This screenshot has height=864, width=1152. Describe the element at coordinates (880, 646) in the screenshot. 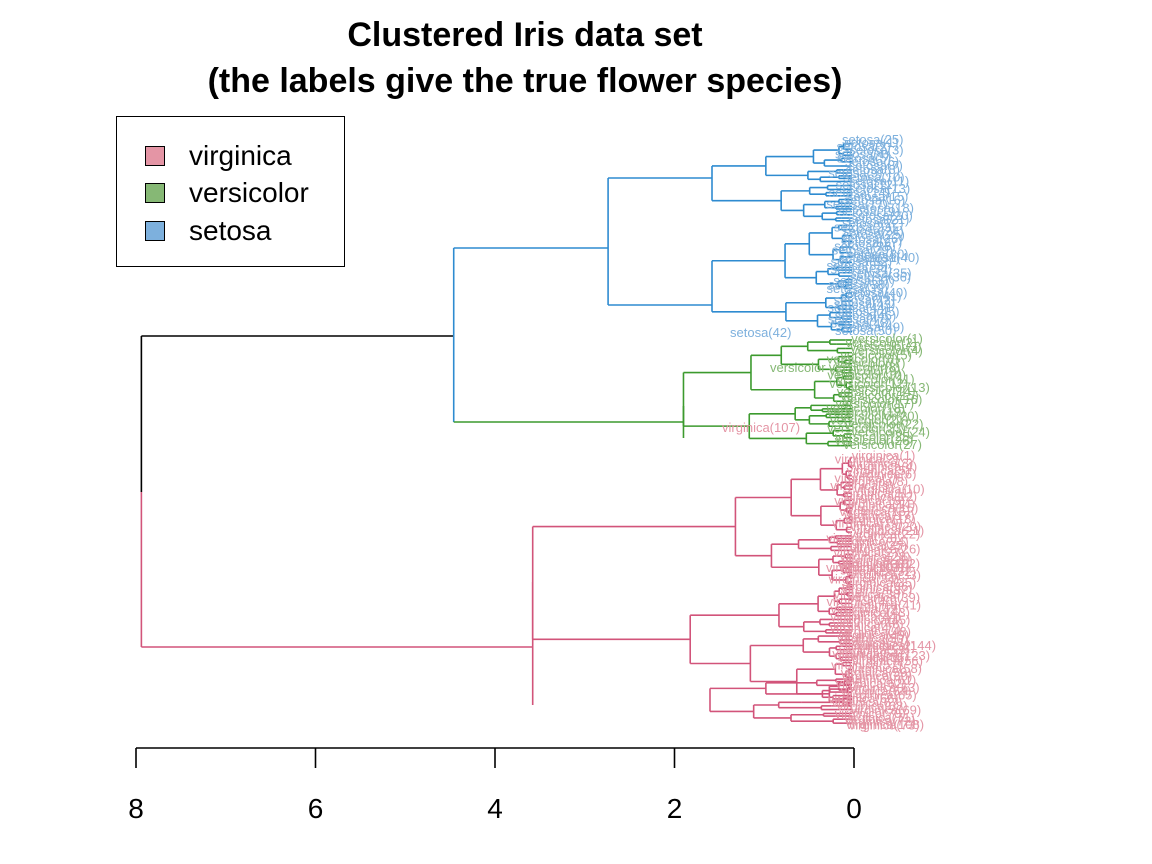

I see `leaf-label: virginica(52)` at that location.